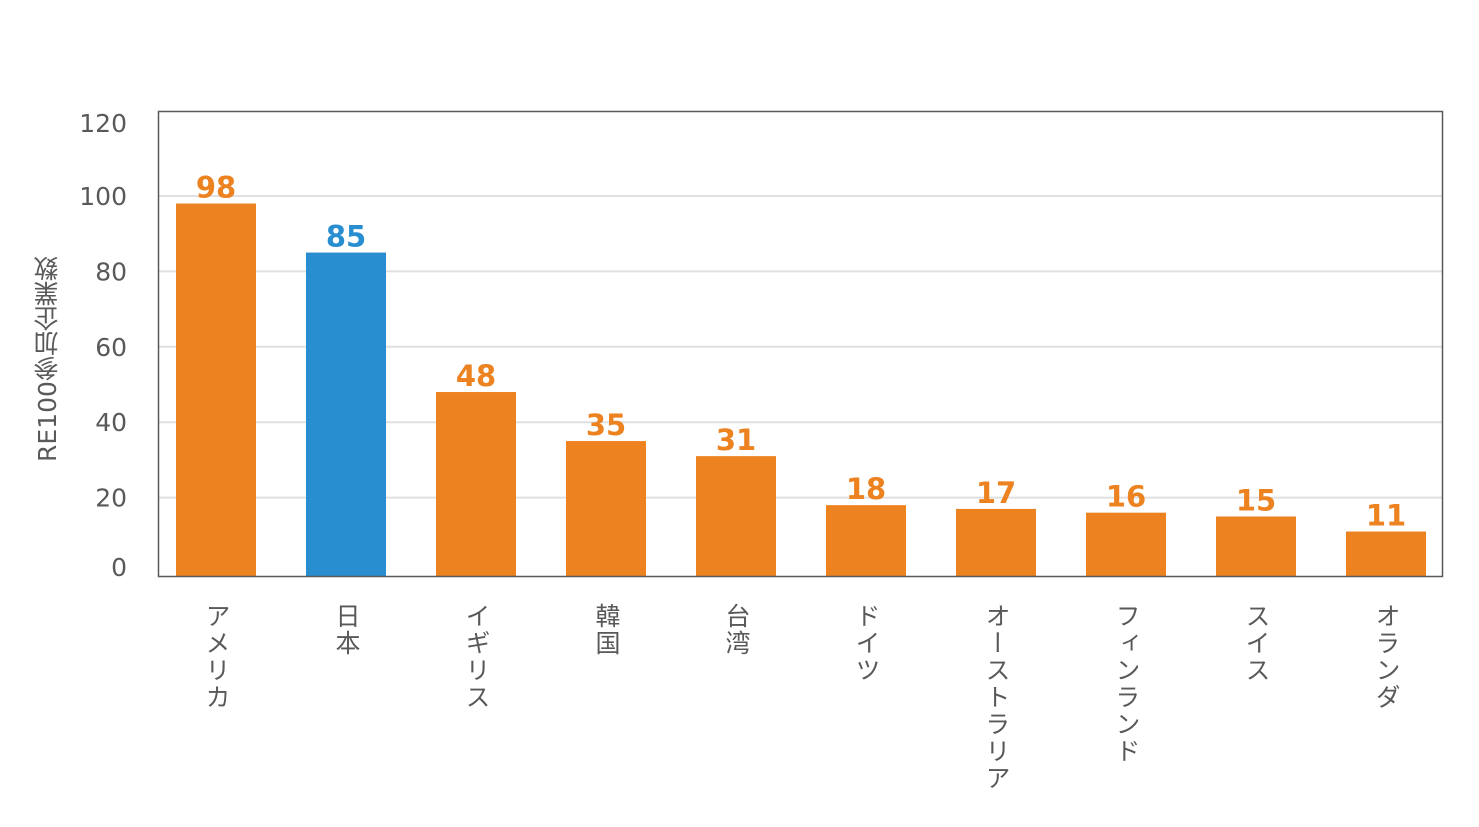  I want to click on data-label: 85, so click(346, 237).